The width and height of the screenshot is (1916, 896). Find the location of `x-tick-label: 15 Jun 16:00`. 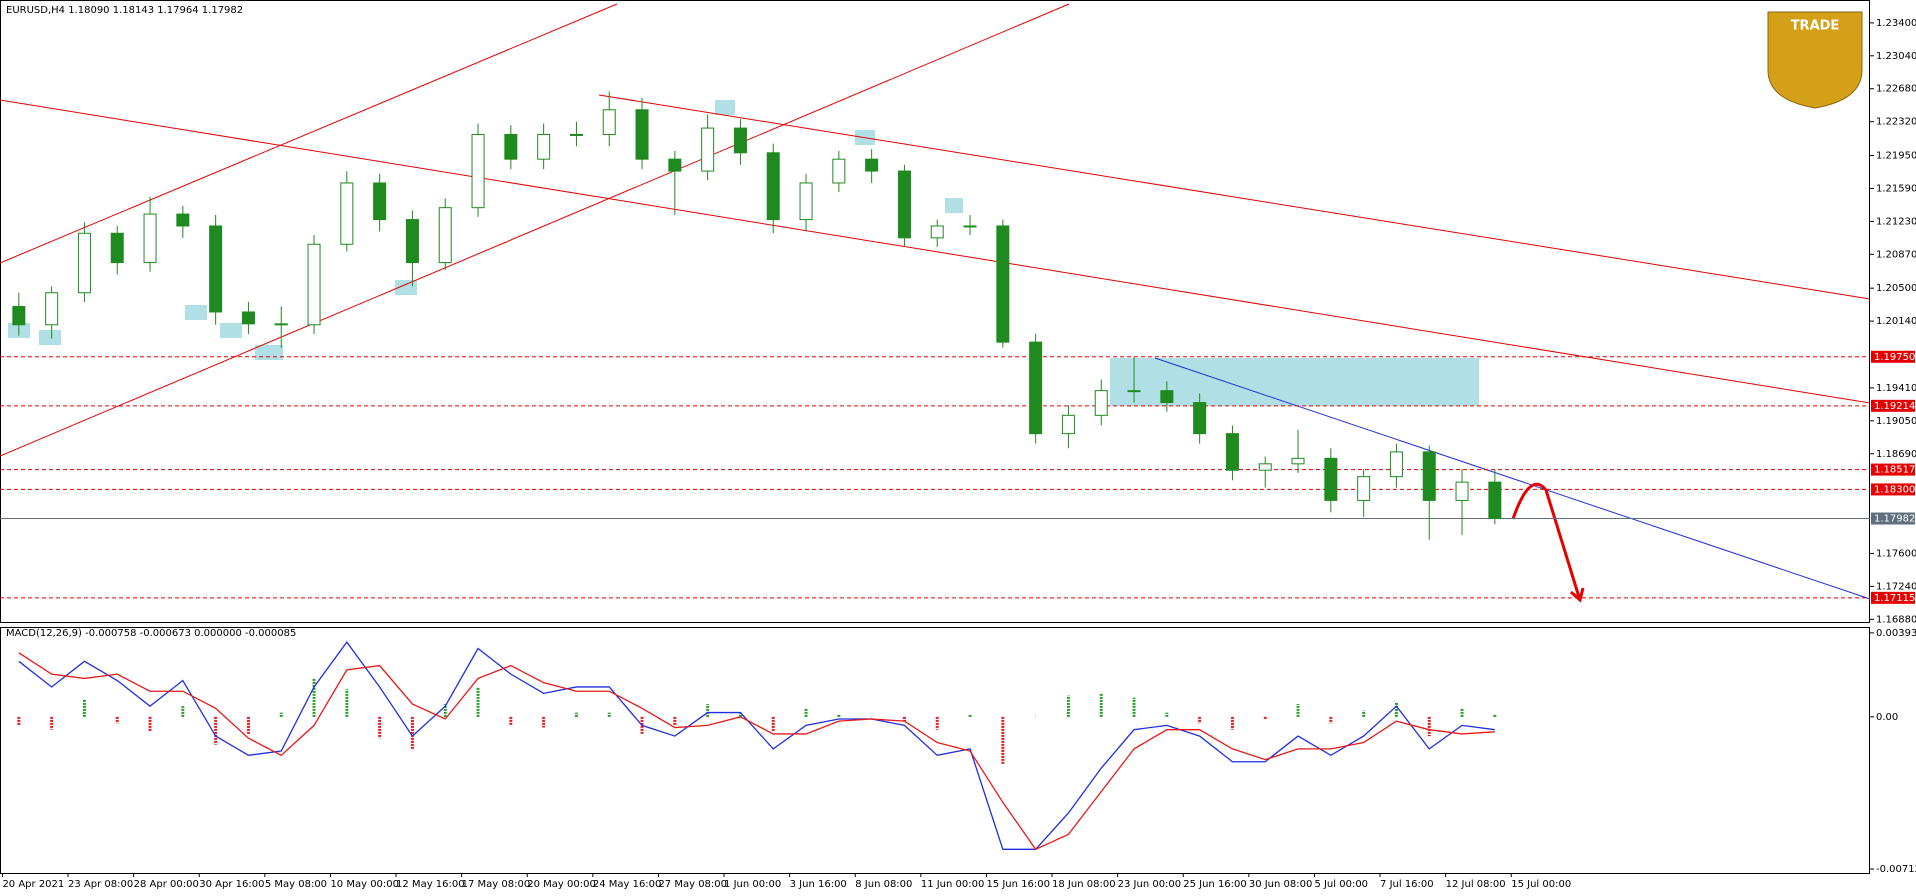

x-tick-label: 15 Jun 16:00 is located at coordinates (1018, 884).